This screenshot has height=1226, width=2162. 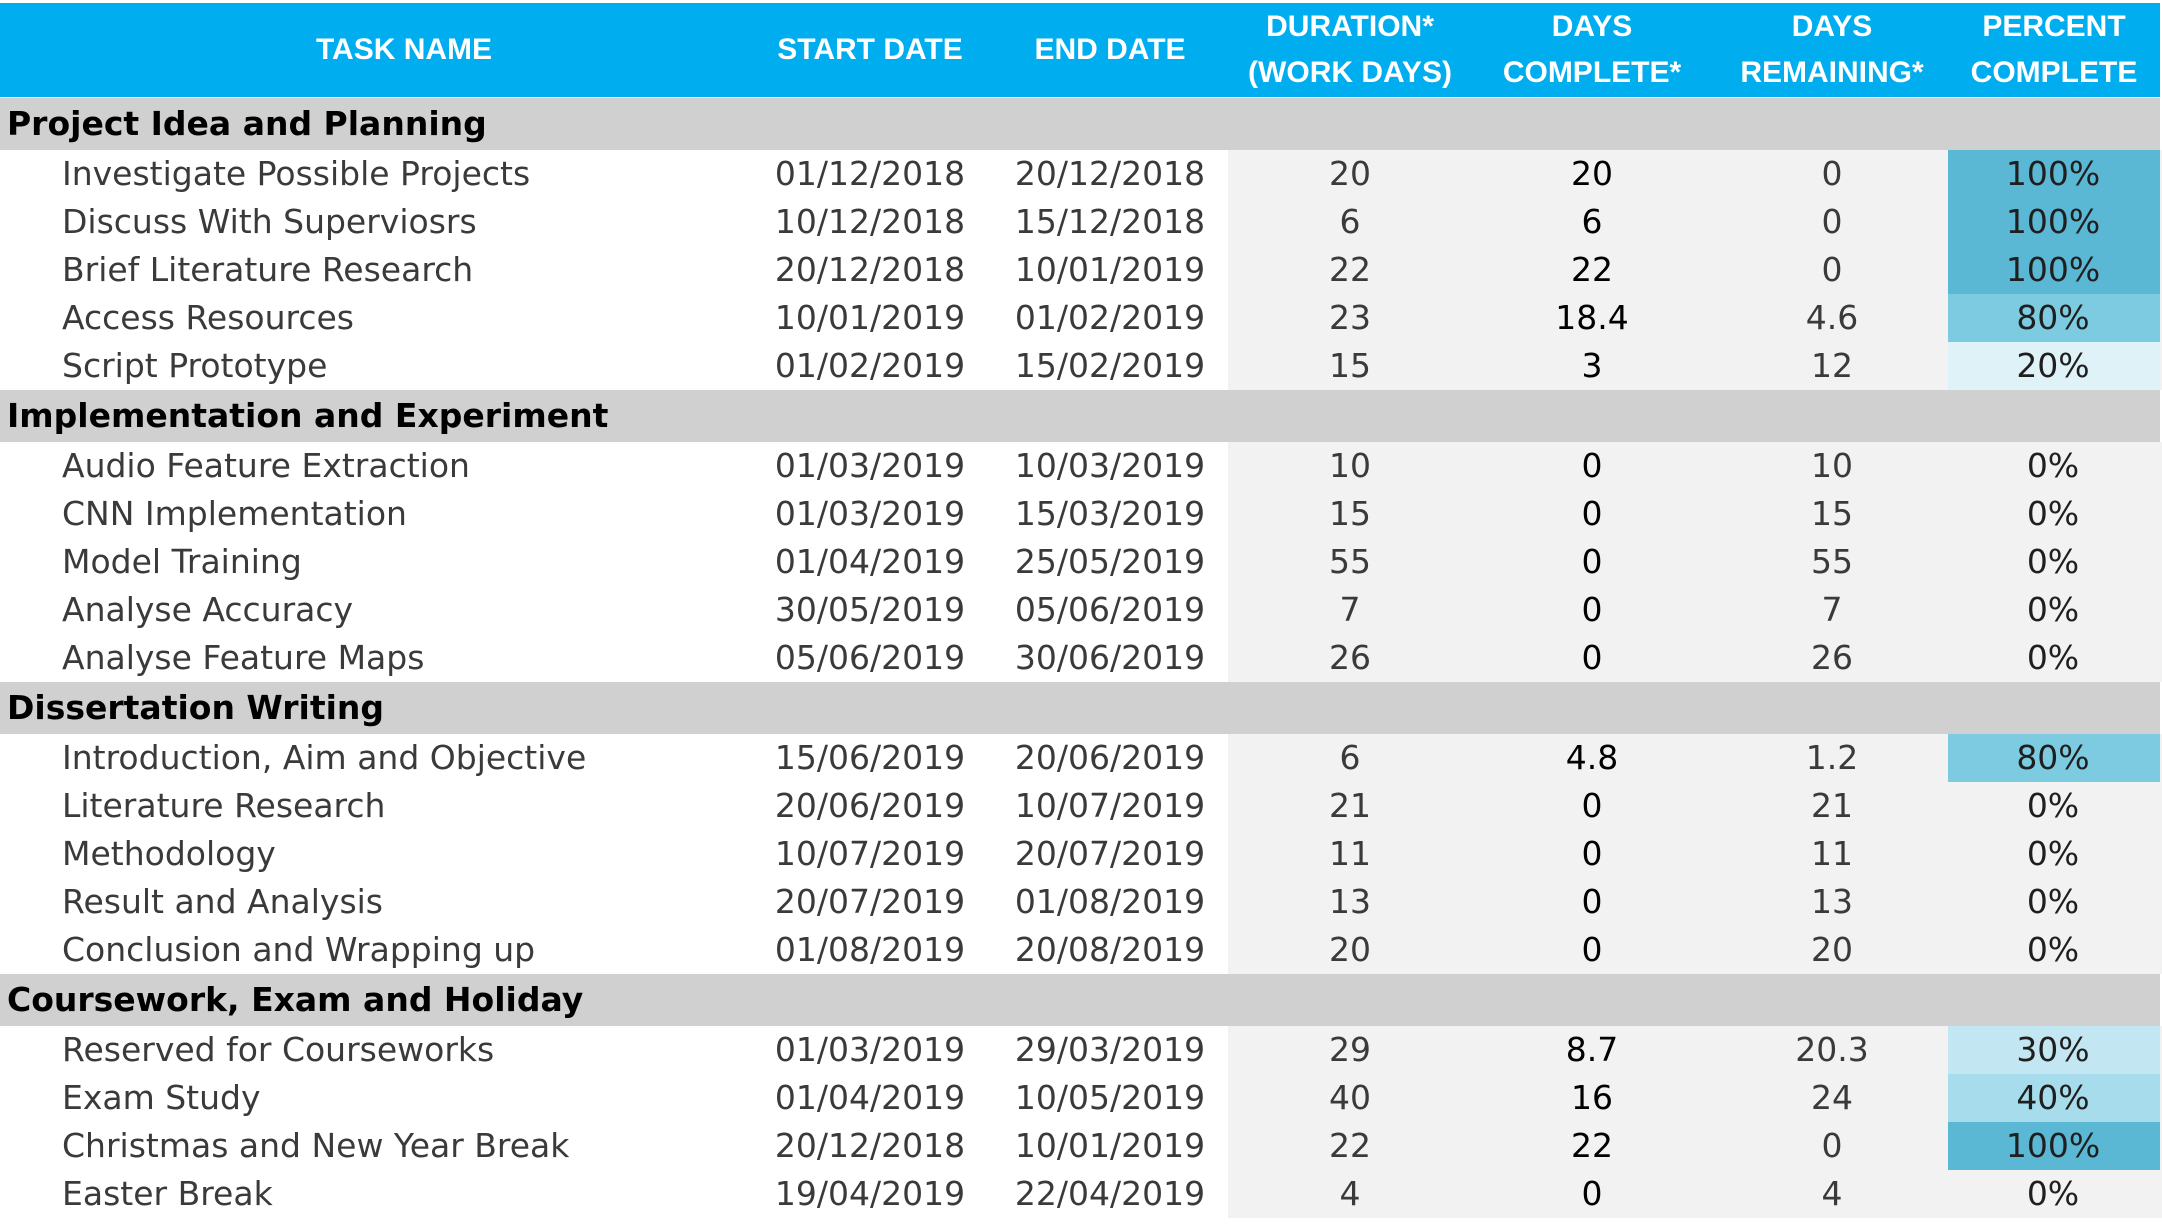 What do you see at coordinates (1110, 853) in the screenshot?
I see `end-date-cell: 20/07/2019` at bounding box center [1110, 853].